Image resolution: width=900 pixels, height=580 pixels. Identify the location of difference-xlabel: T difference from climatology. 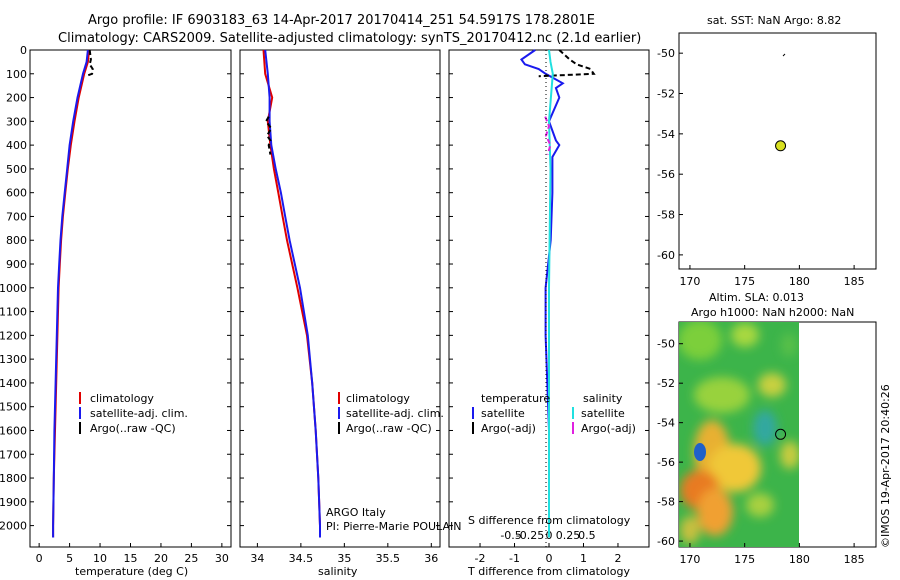
(548, 571).